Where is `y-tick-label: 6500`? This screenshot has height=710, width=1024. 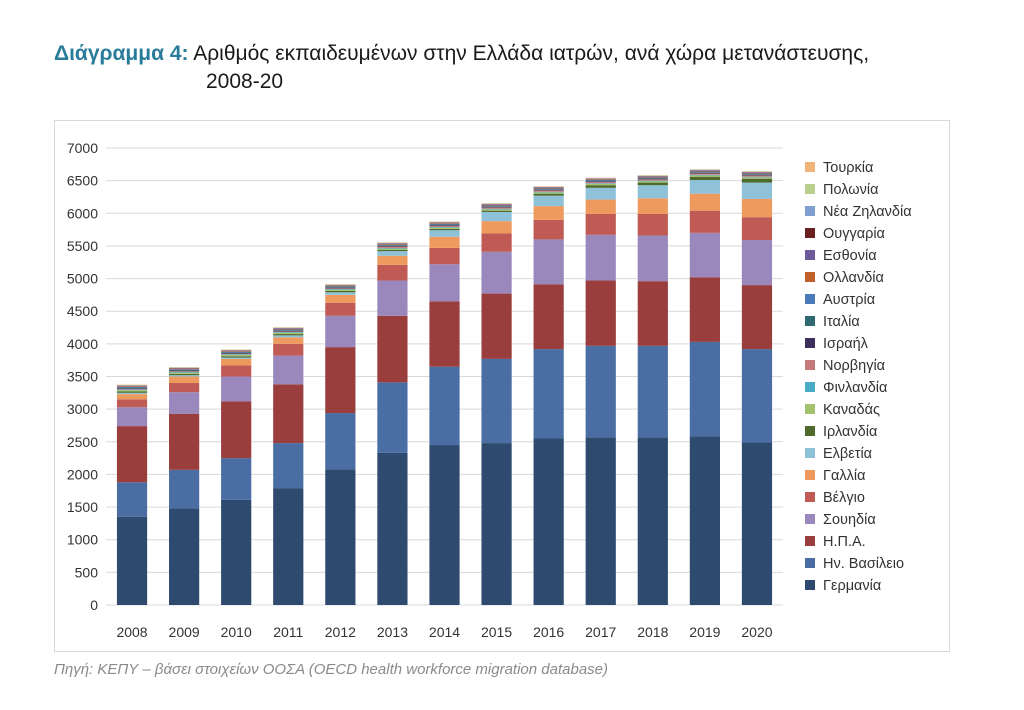
y-tick-label: 6500 is located at coordinates (82, 181).